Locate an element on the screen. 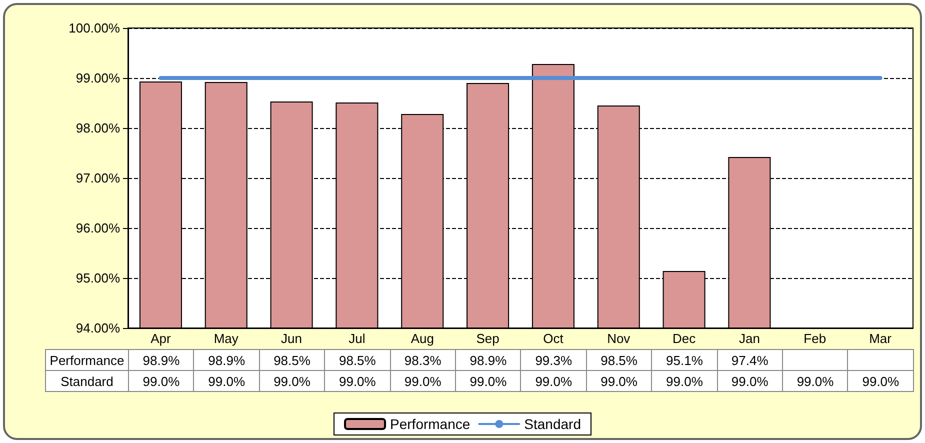  y-tick-label: 97.00% is located at coordinates (98, 178).